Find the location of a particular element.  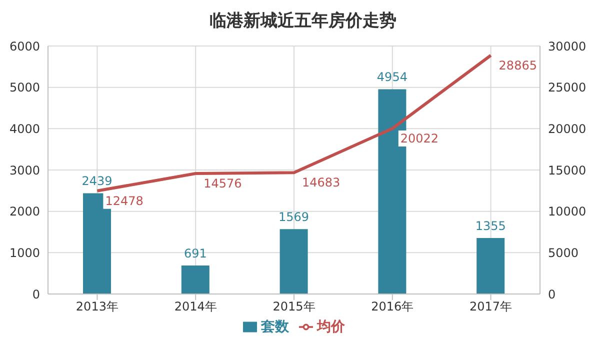

legend-label: 套数 is located at coordinates (275, 327).